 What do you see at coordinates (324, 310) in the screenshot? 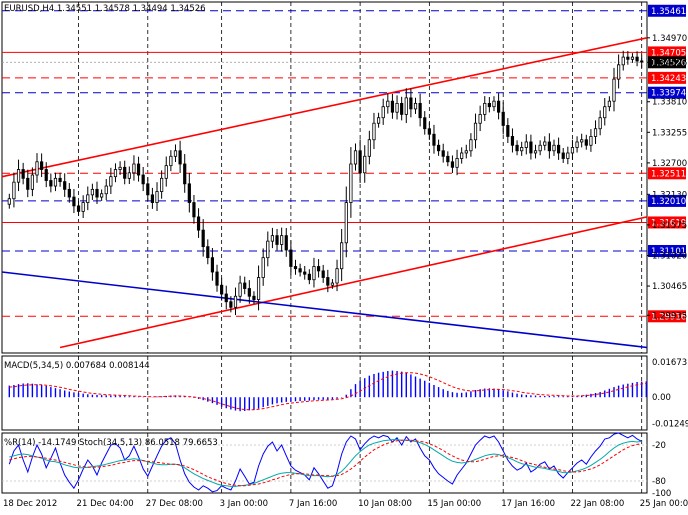
I see `trend-line-support-line` at bounding box center [324, 310].